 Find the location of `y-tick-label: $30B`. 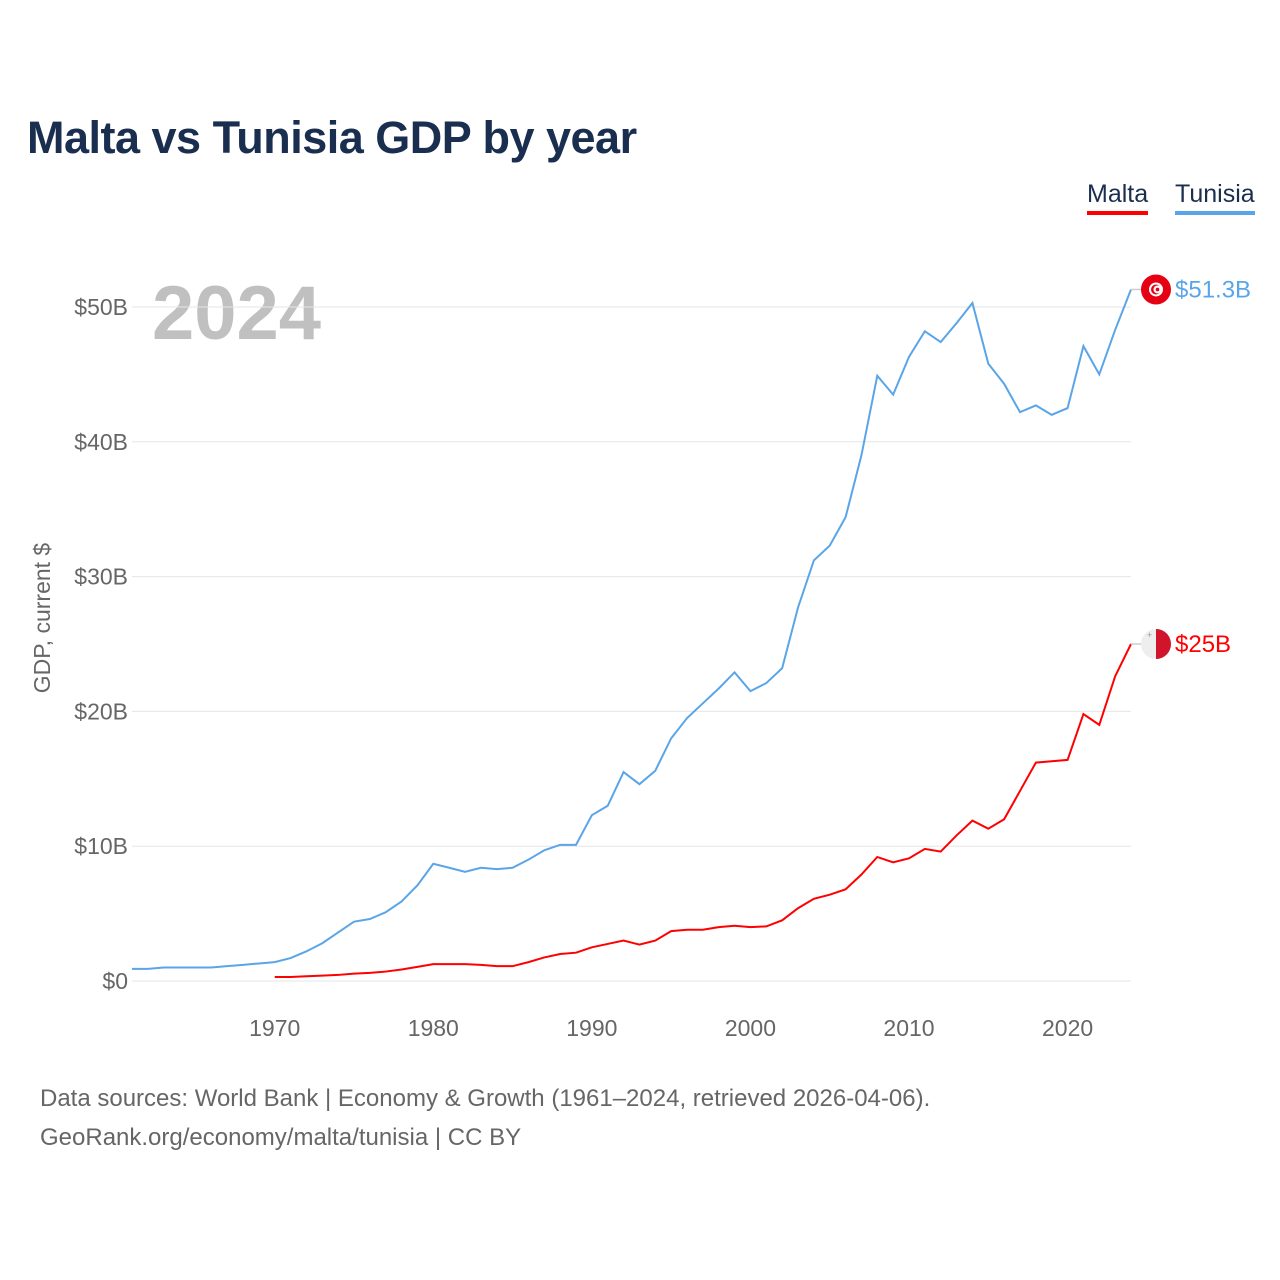

y-tick-label: $30B is located at coordinates (101, 577).